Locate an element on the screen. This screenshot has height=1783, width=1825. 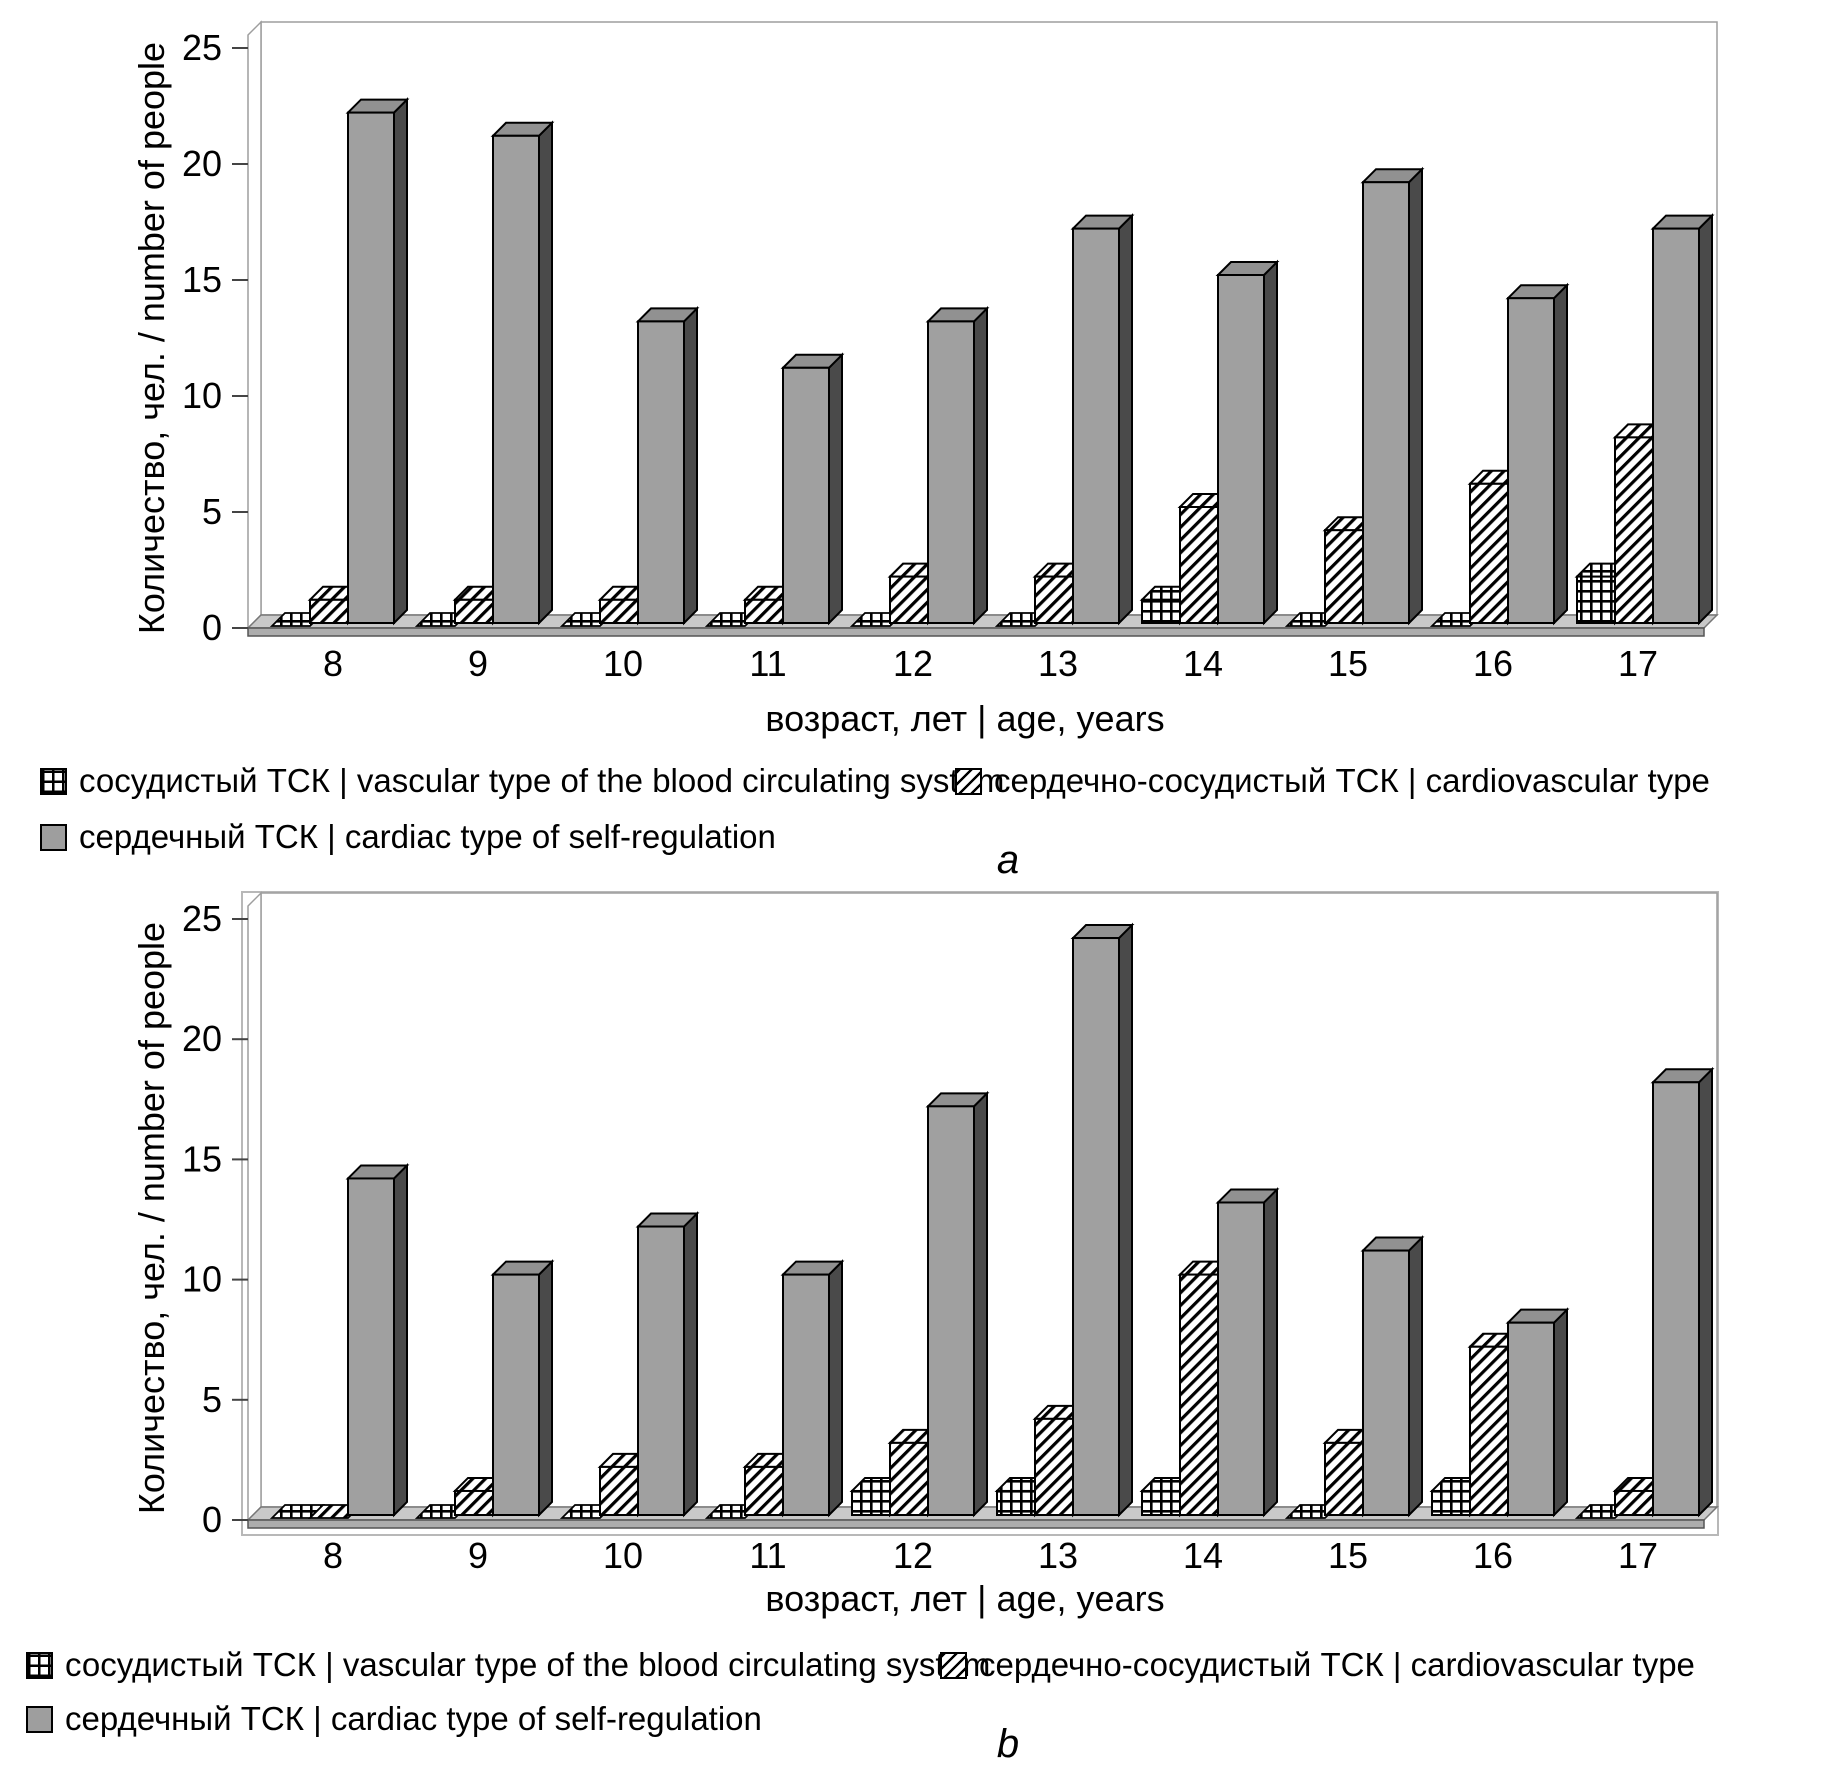
bar-b-solid-age12 is located at coordinates (957, 1304).